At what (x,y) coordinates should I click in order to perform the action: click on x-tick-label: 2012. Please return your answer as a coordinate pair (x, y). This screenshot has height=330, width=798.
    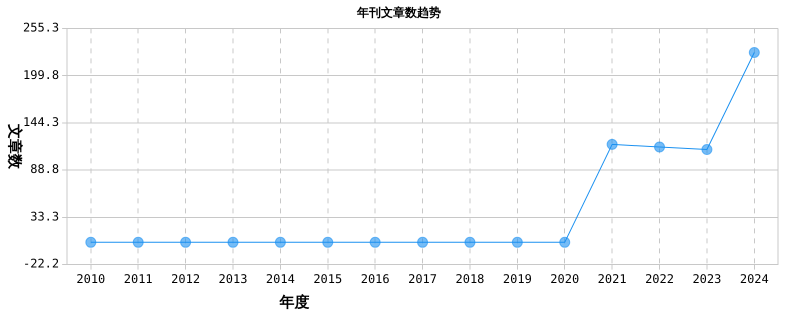
    Looking at the image, I should click on (185, 279).